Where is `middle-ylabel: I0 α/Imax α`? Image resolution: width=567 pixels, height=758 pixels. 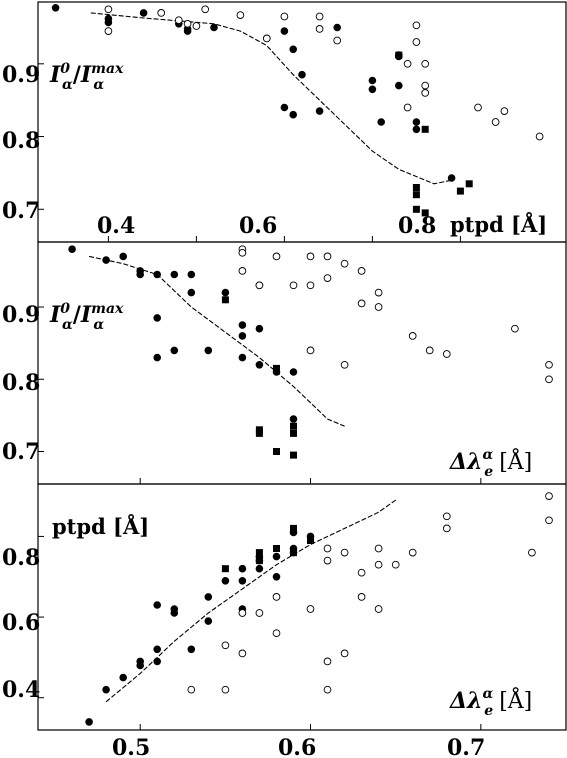
middle-ylabel: I0 α/Imax α is located at coordinates (86, 317).